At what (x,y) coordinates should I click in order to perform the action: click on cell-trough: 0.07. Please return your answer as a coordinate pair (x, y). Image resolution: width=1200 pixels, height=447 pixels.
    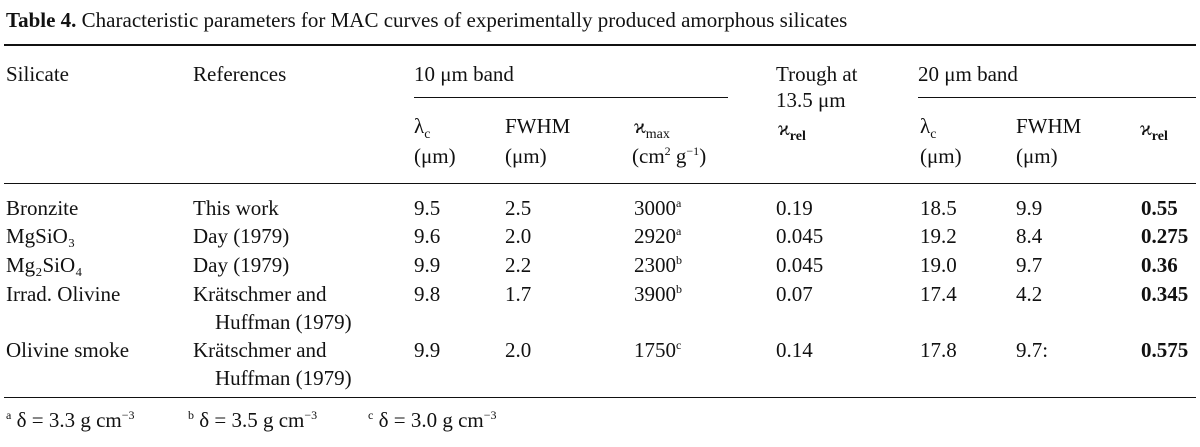
    Looking at the image, I should click on (794, 294).